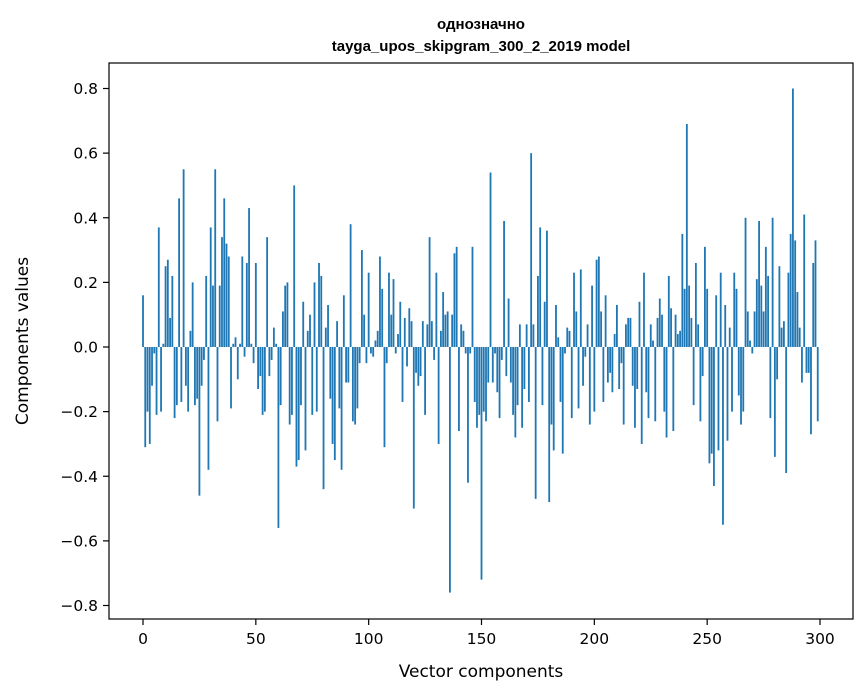 This screenshot has width=867, height=696. Describe the element at coordinates (256, 639) in the screenshot. I see `x-tick-label: 50` at that location.